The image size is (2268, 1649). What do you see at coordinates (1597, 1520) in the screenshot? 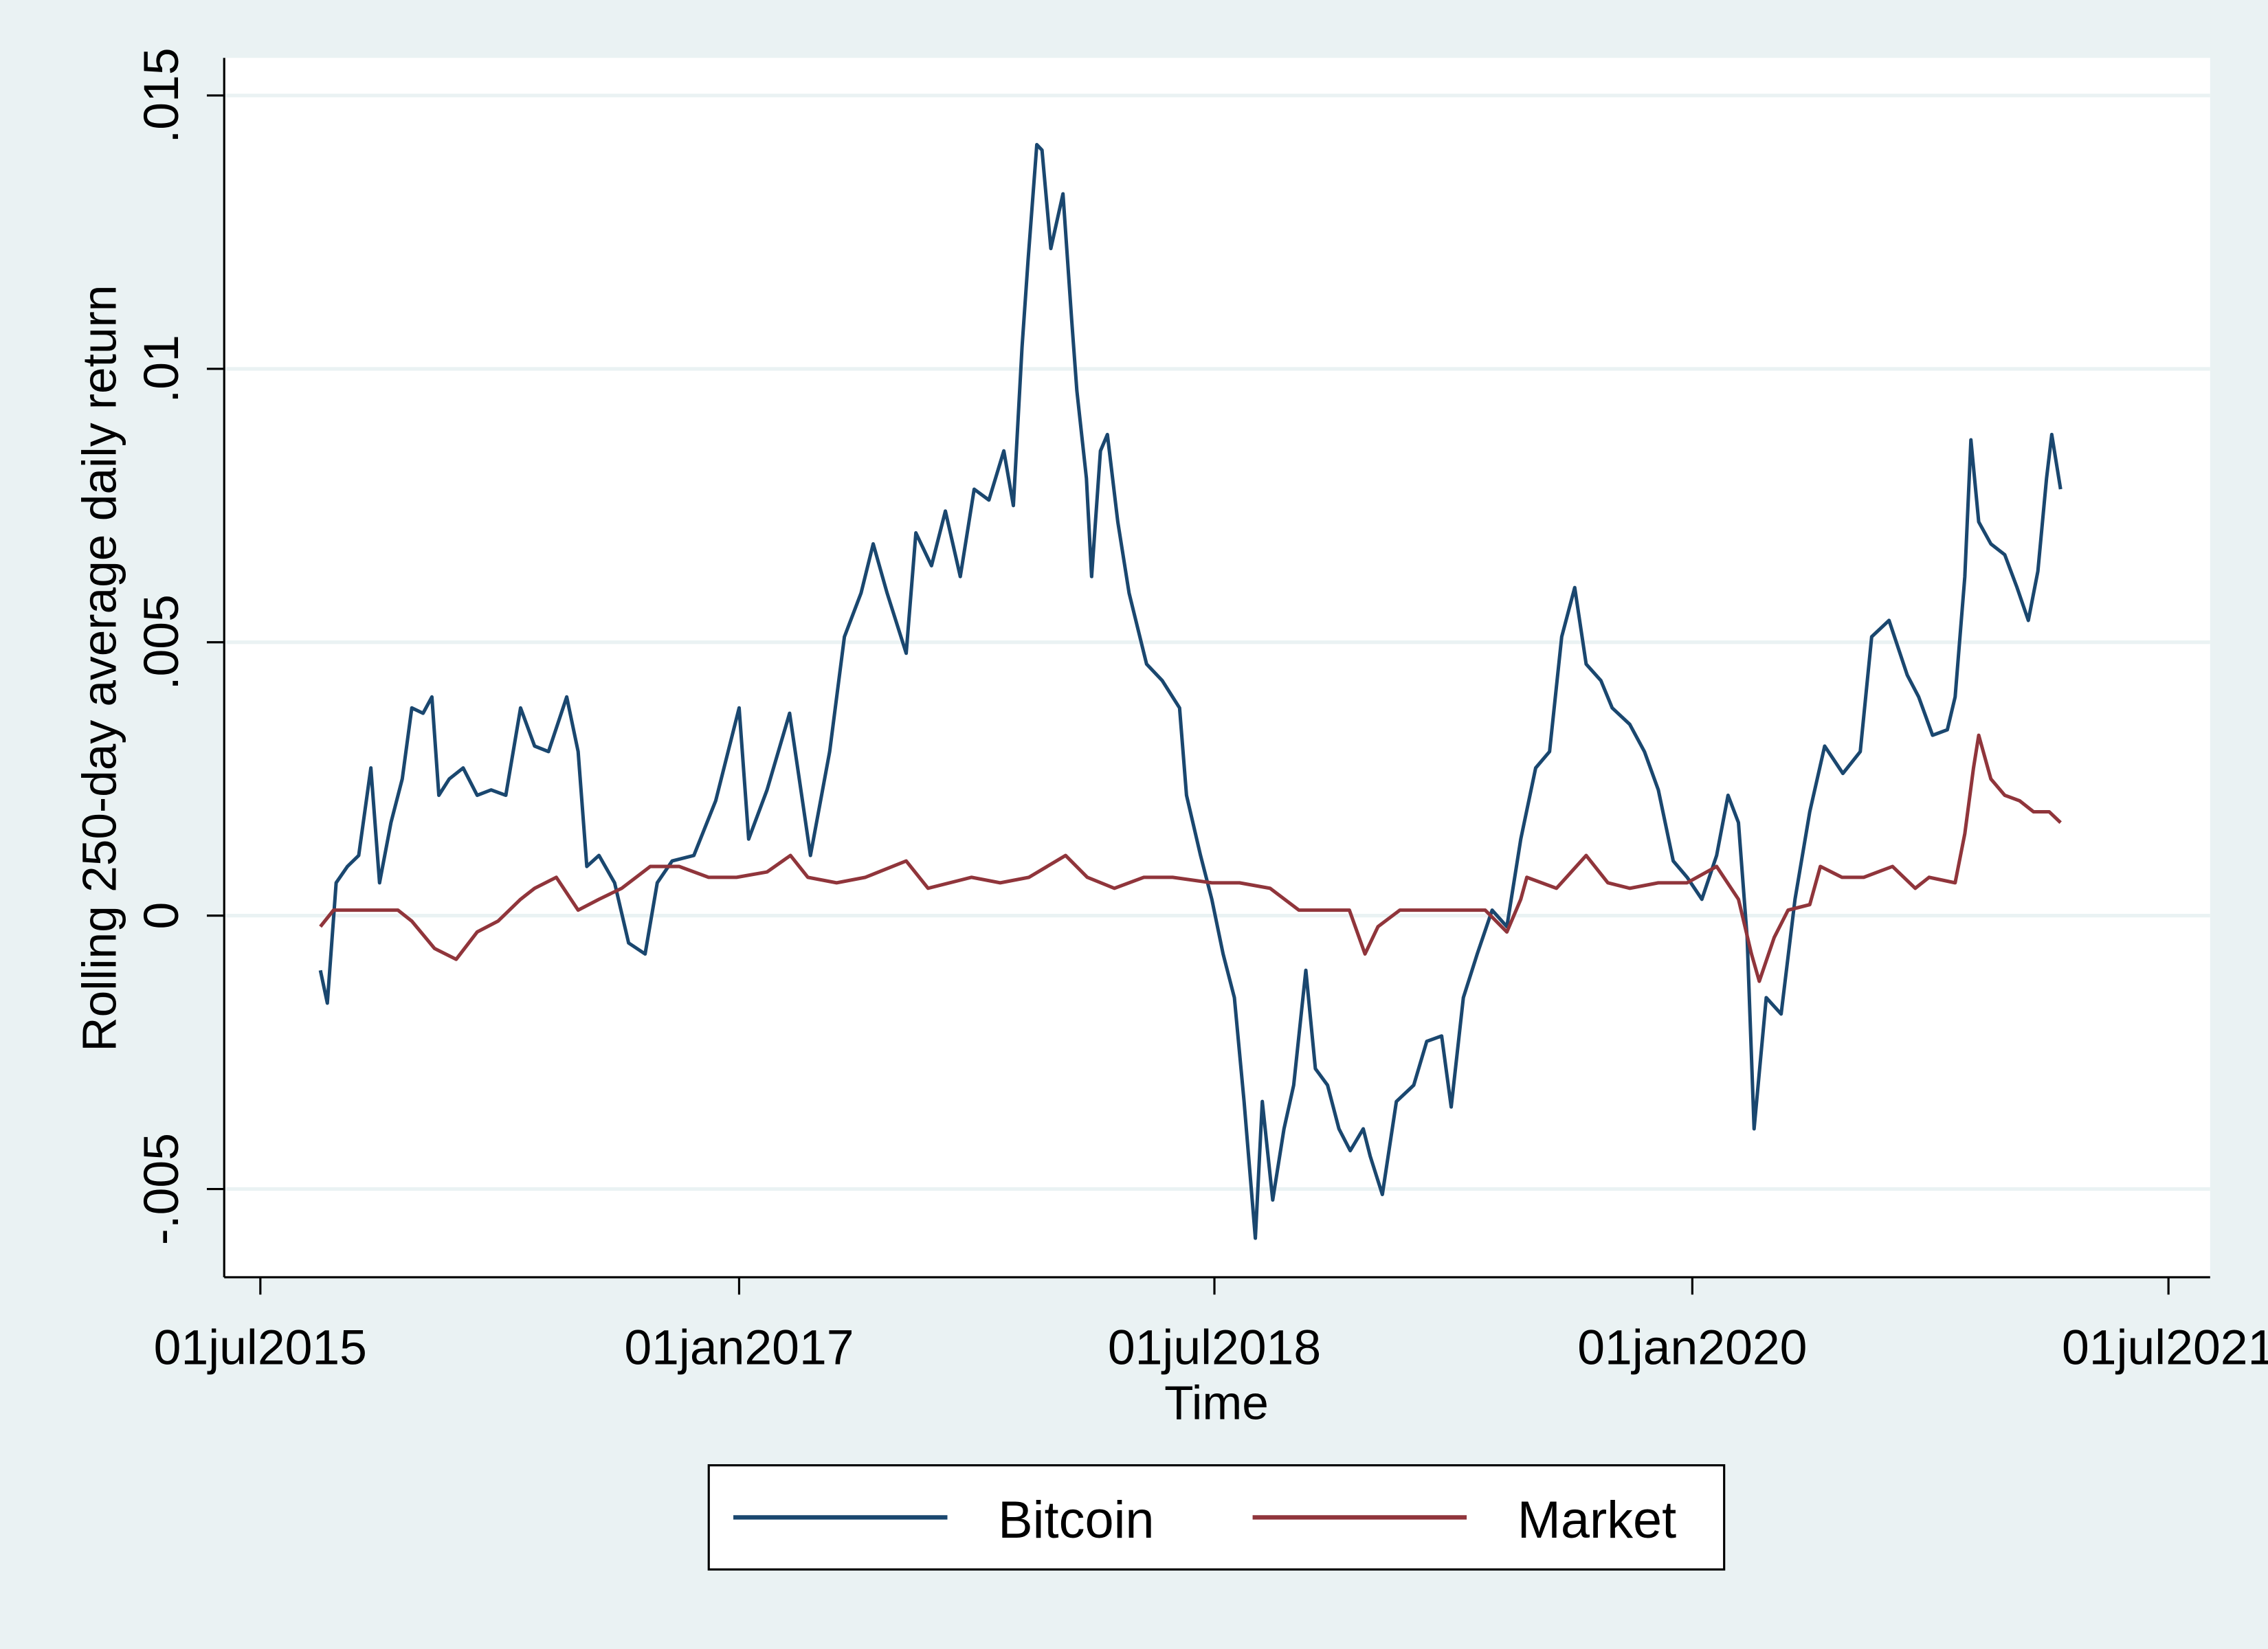
I see `legend-label-market: Market` at bounding box center [1597, 1520].